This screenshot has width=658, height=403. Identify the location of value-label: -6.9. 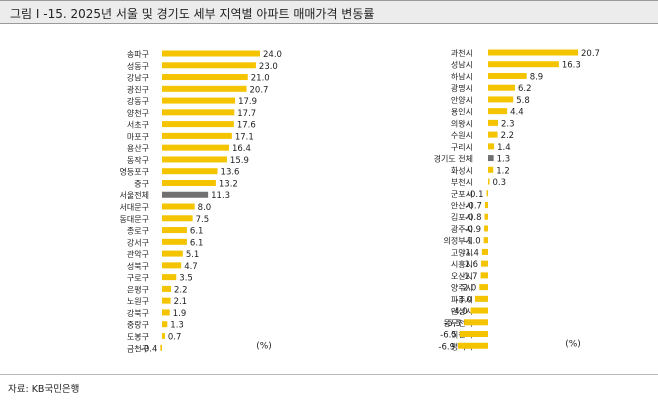
(446, 347).